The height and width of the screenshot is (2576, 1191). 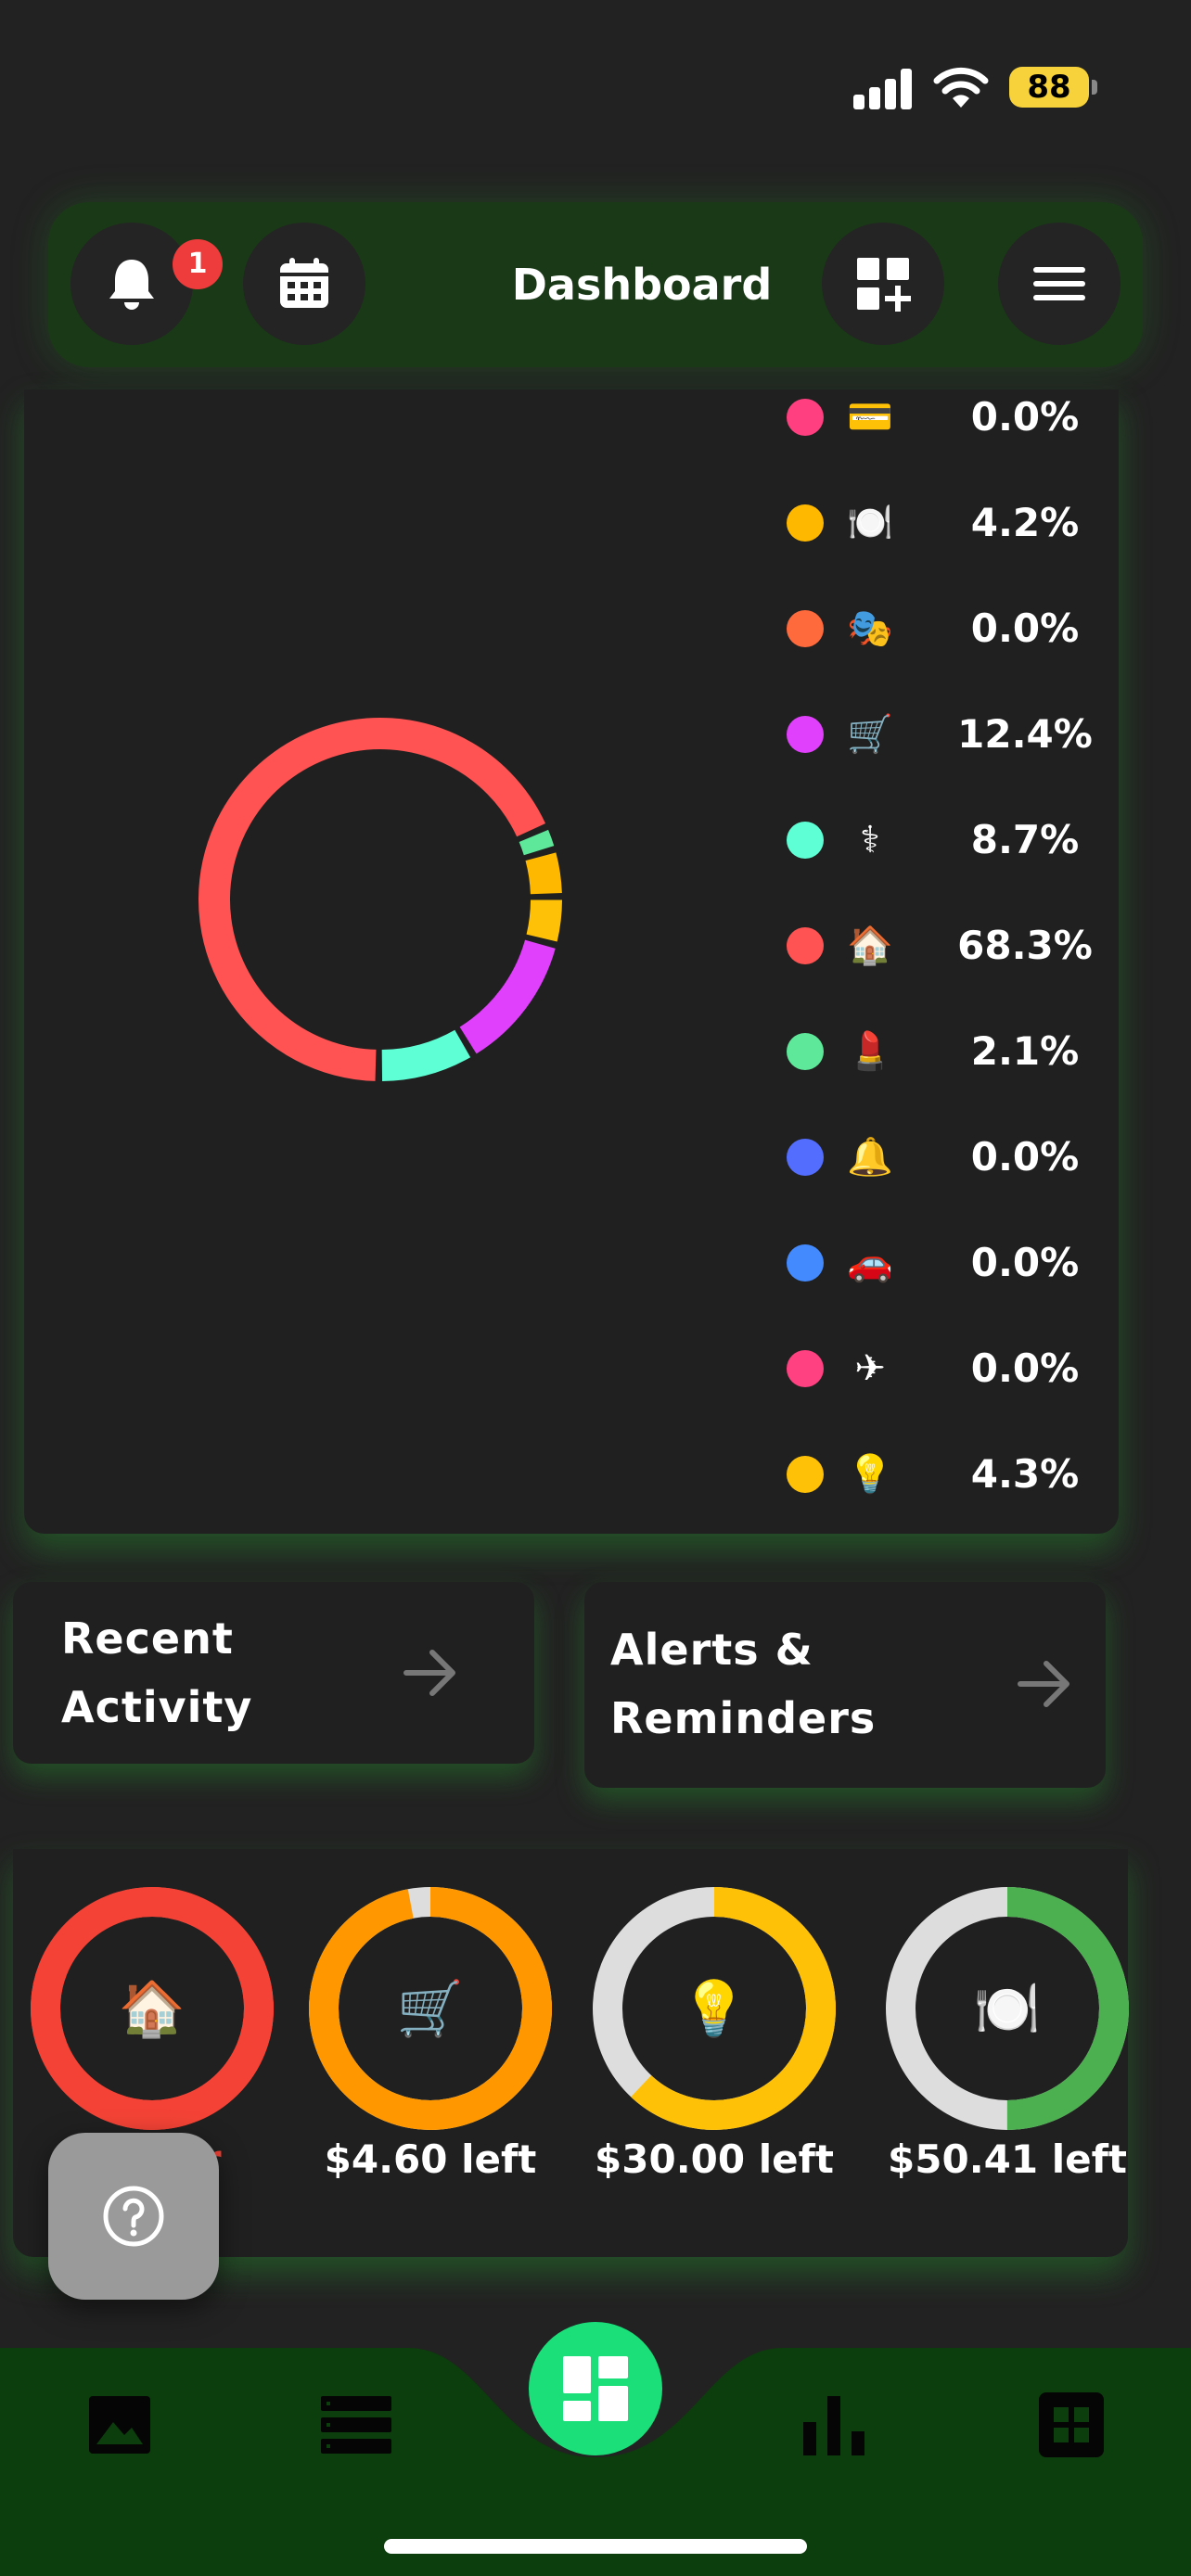 What do you see at coordinates (595, 2546) in the screenshot?
I see `home-indicator` at bounding box center [595, 2546].